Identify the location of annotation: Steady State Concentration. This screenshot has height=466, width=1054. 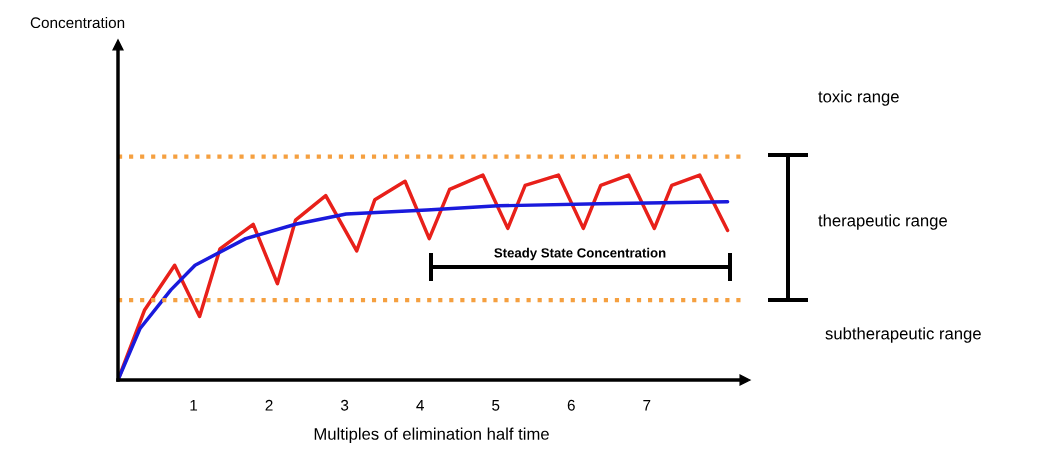
(580, 254).